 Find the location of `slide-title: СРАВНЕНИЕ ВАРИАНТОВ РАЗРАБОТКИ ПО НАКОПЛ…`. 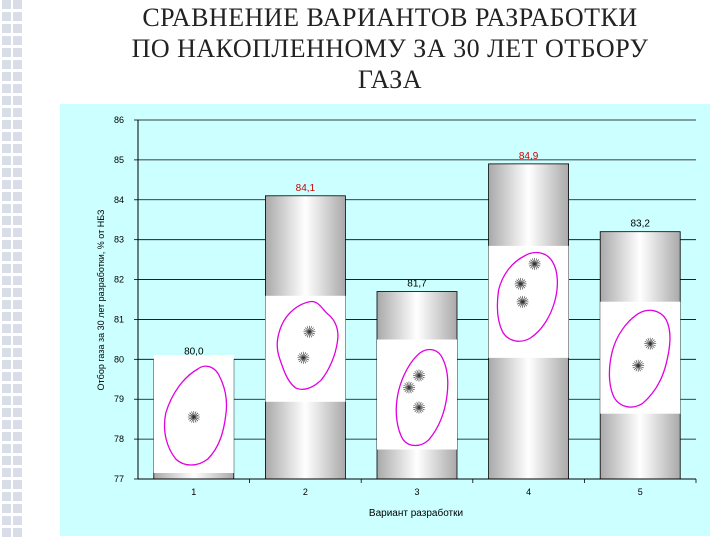

slide-title: СРАВНЕНИЕ ВАРИАНТОВ РАЗРАБОТКИ ПО НАКОПЛ… is located at coordinates (390, 48).